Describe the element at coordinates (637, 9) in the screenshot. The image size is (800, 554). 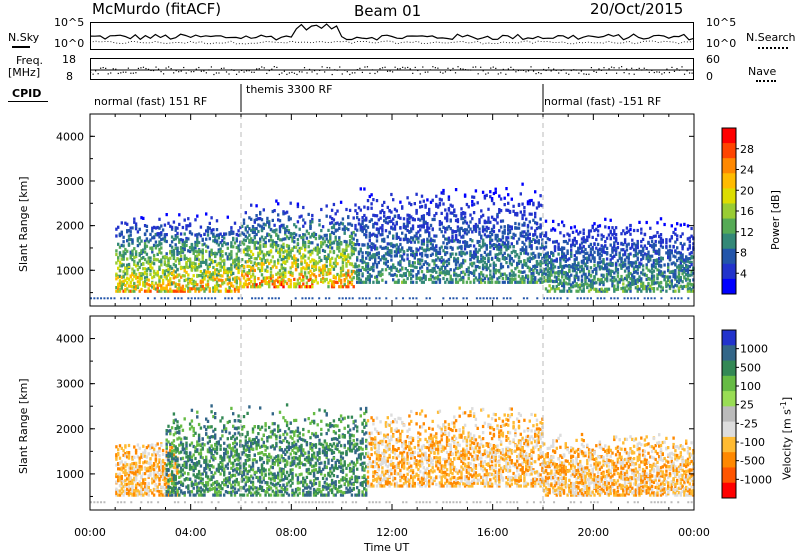
I see `date-title: 20/Oct/2015` at that location.